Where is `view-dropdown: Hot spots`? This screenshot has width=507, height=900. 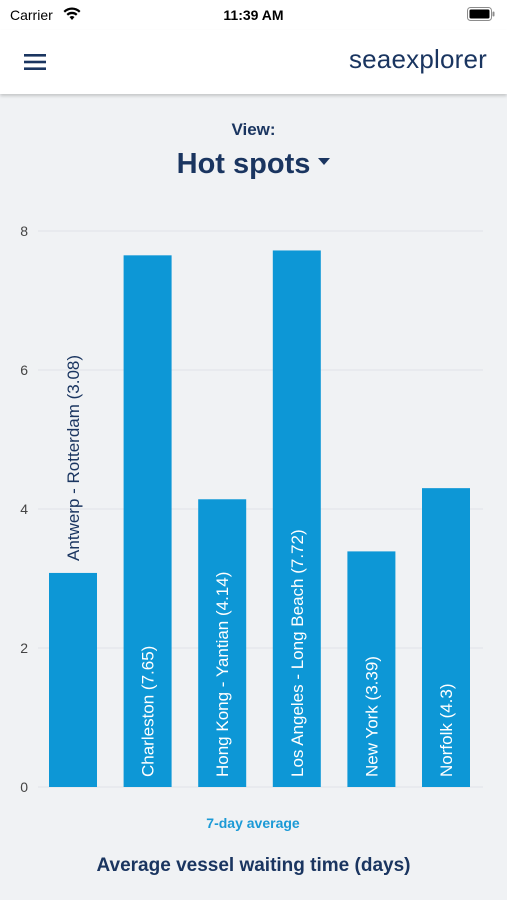 view-dropdown: Hot spots is located at coordinates (253, 168).